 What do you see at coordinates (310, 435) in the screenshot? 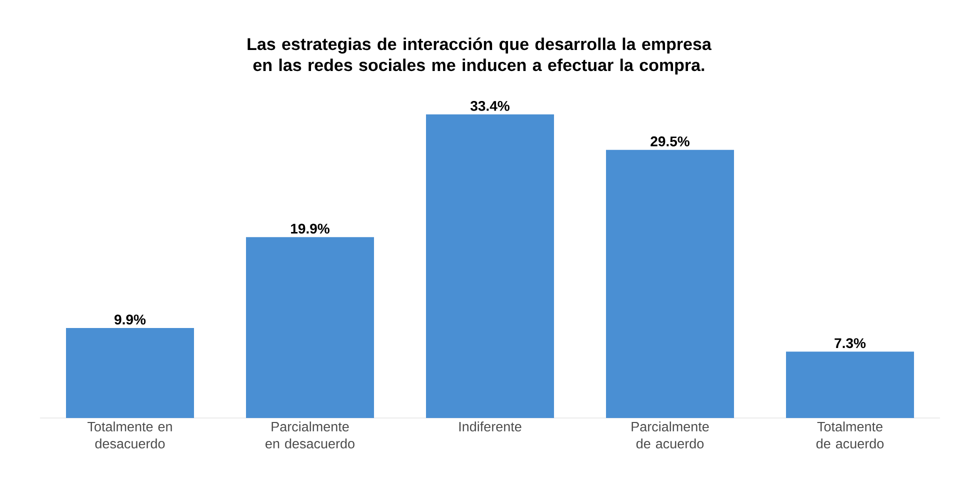
I see `x-tick-label: Parcialmente en desacuerdo` at bounding box center [310, 435].